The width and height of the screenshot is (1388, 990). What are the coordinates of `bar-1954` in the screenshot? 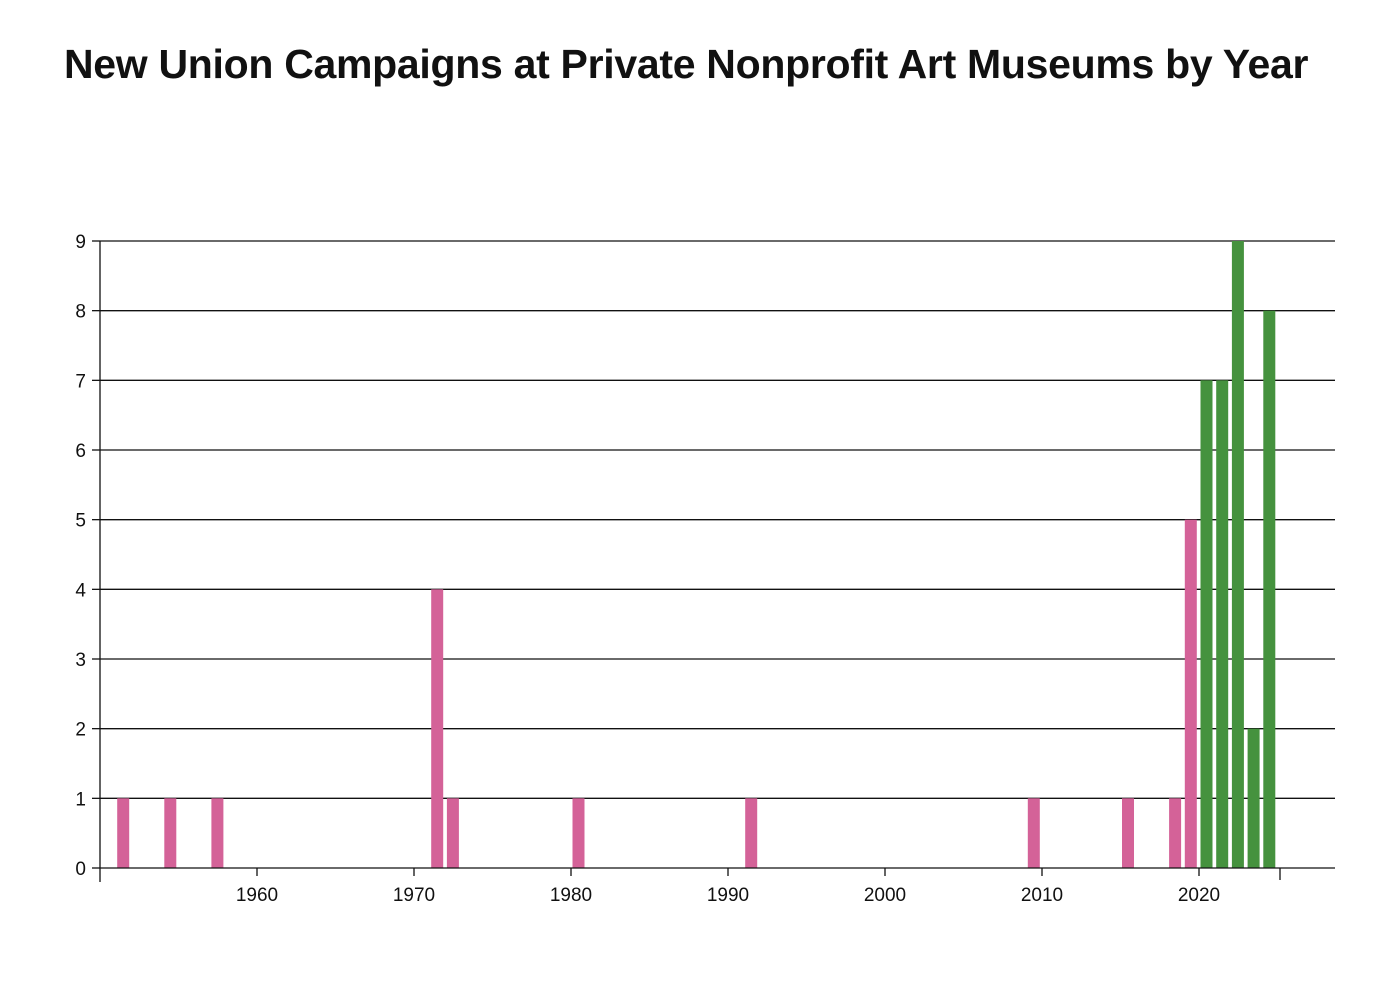 It's located at (170, 833).